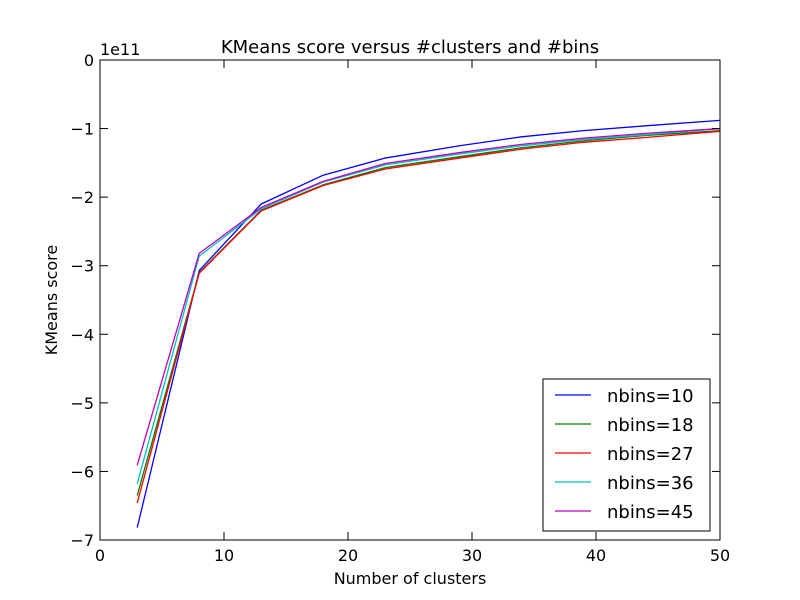 The width and height of the screenshot is (800, 600). I want to click on legend-label: nbins=27, so click(650, 454).